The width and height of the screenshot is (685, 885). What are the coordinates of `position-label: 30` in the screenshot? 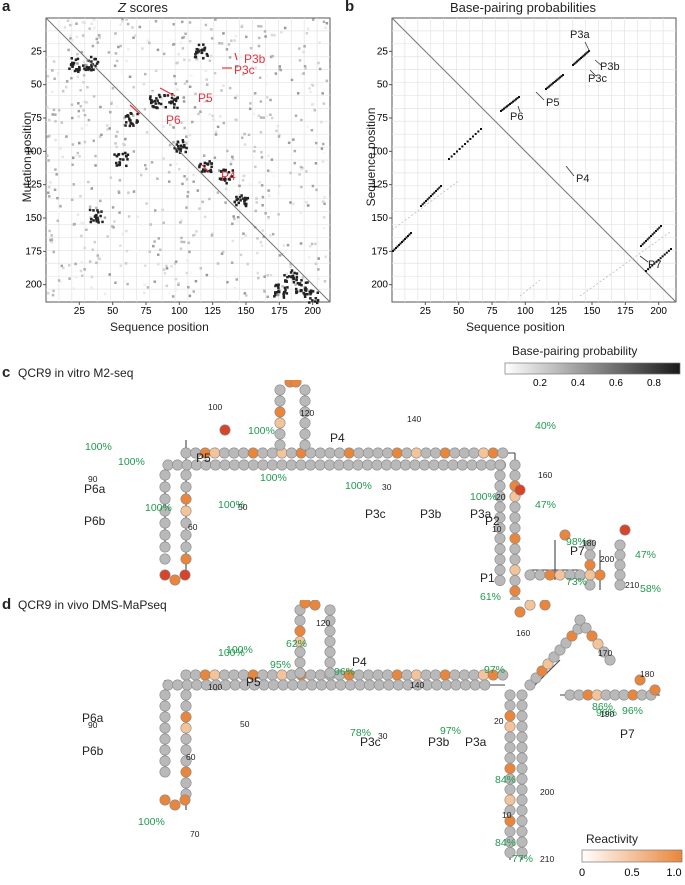 It's located at (387, 487).